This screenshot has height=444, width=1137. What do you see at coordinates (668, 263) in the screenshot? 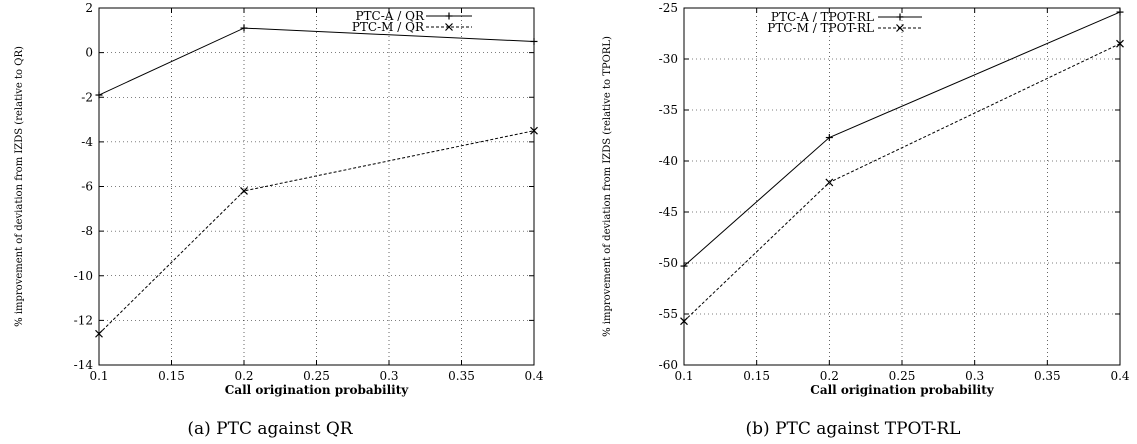
I see `y-tick-label: -50` at bounding box center [668, 263].